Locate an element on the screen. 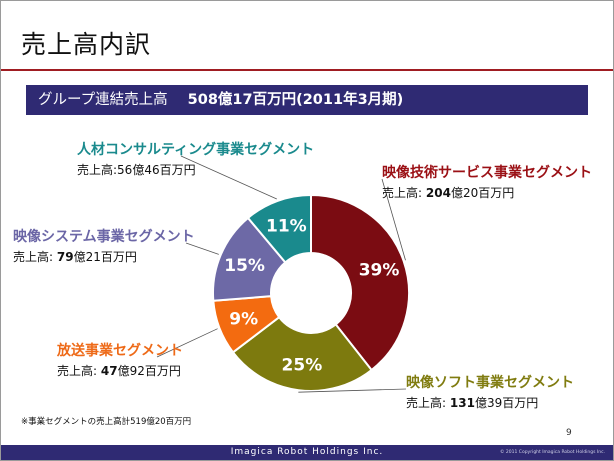 Image resolution: width=614 pixels, height=461 pixels. segment-name: 映像ソフト事業セグメント is located at coordinates (490, 383).